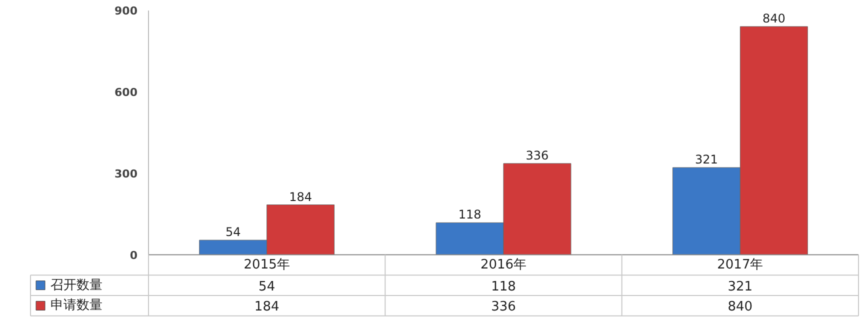 This screenshot has width=863, height=328. What do you see at coordinates (267, 307) in the screenshot?
I see `data-label: 184` at bounding box center [267, 307].